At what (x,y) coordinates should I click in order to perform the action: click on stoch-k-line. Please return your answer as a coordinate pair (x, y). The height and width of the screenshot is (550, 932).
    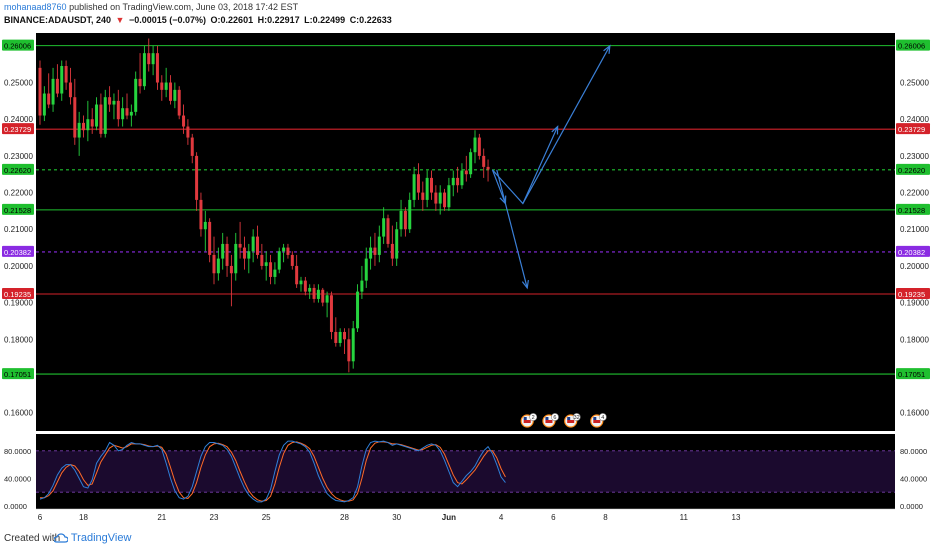
    Looking at the image, I should click on (272, 471).